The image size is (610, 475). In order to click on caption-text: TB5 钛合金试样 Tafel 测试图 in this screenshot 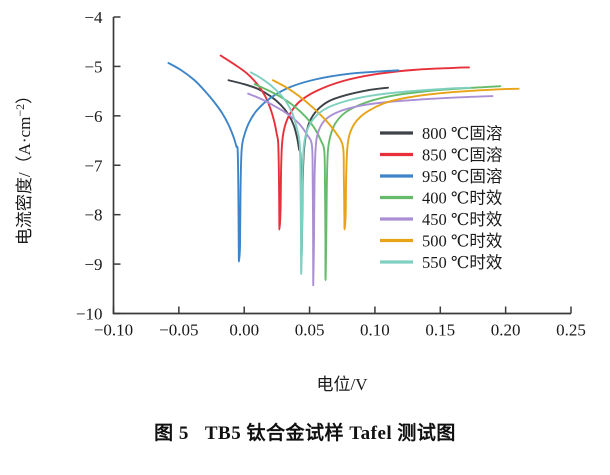, I will do `click(330, 433)`.